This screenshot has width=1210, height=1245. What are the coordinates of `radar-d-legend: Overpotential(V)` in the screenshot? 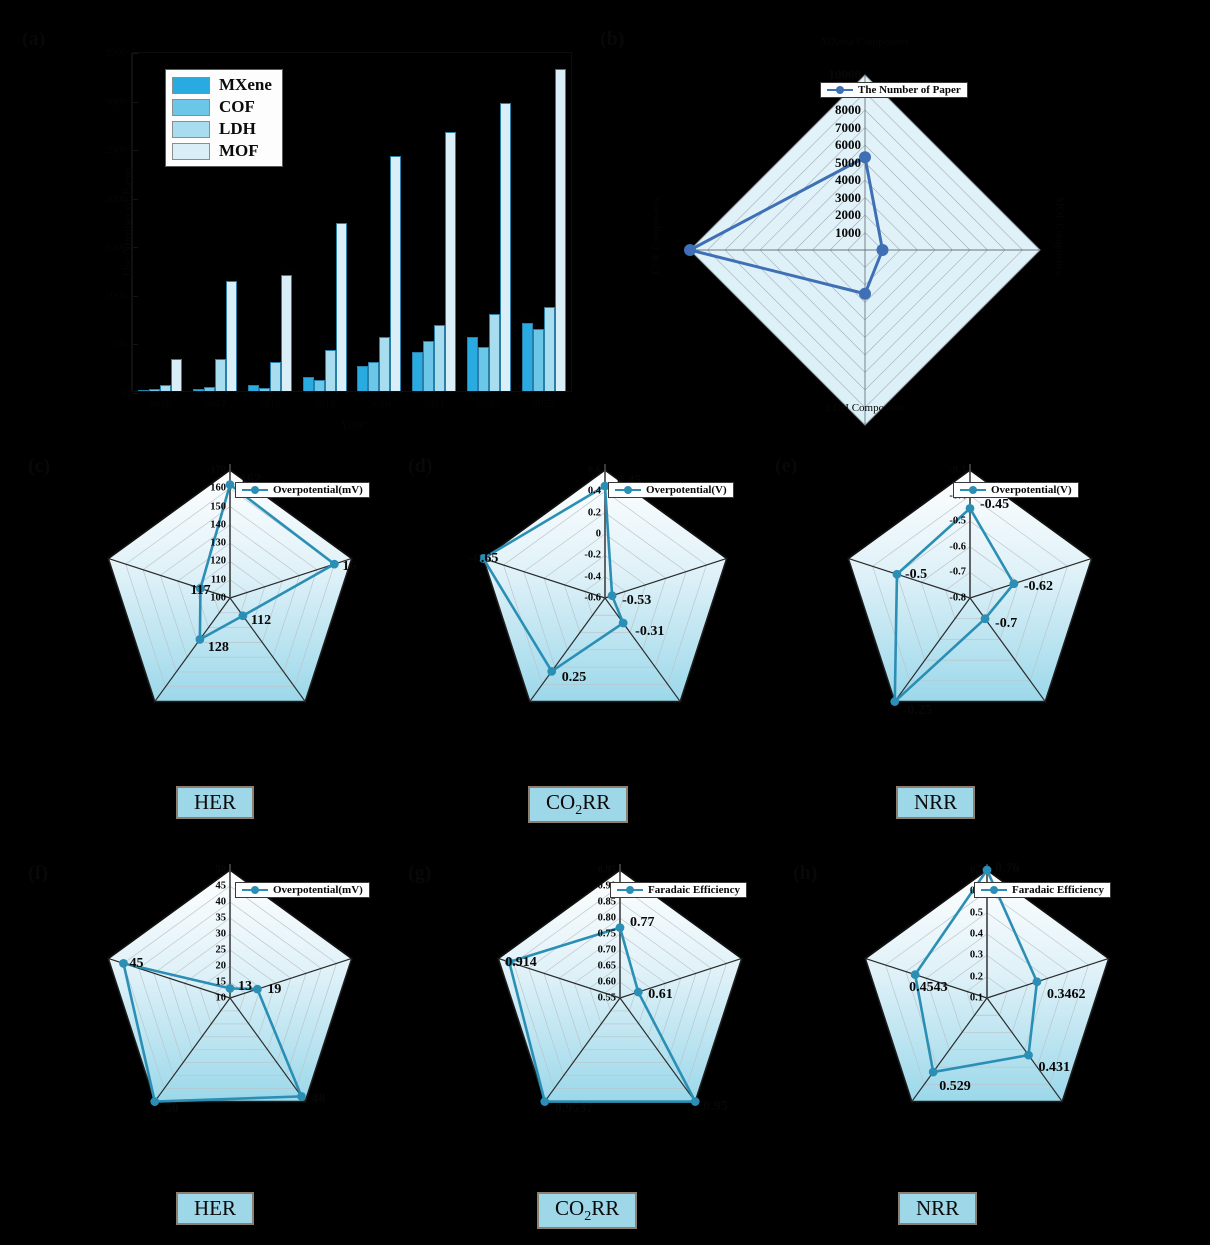 It's located at (671, 490).